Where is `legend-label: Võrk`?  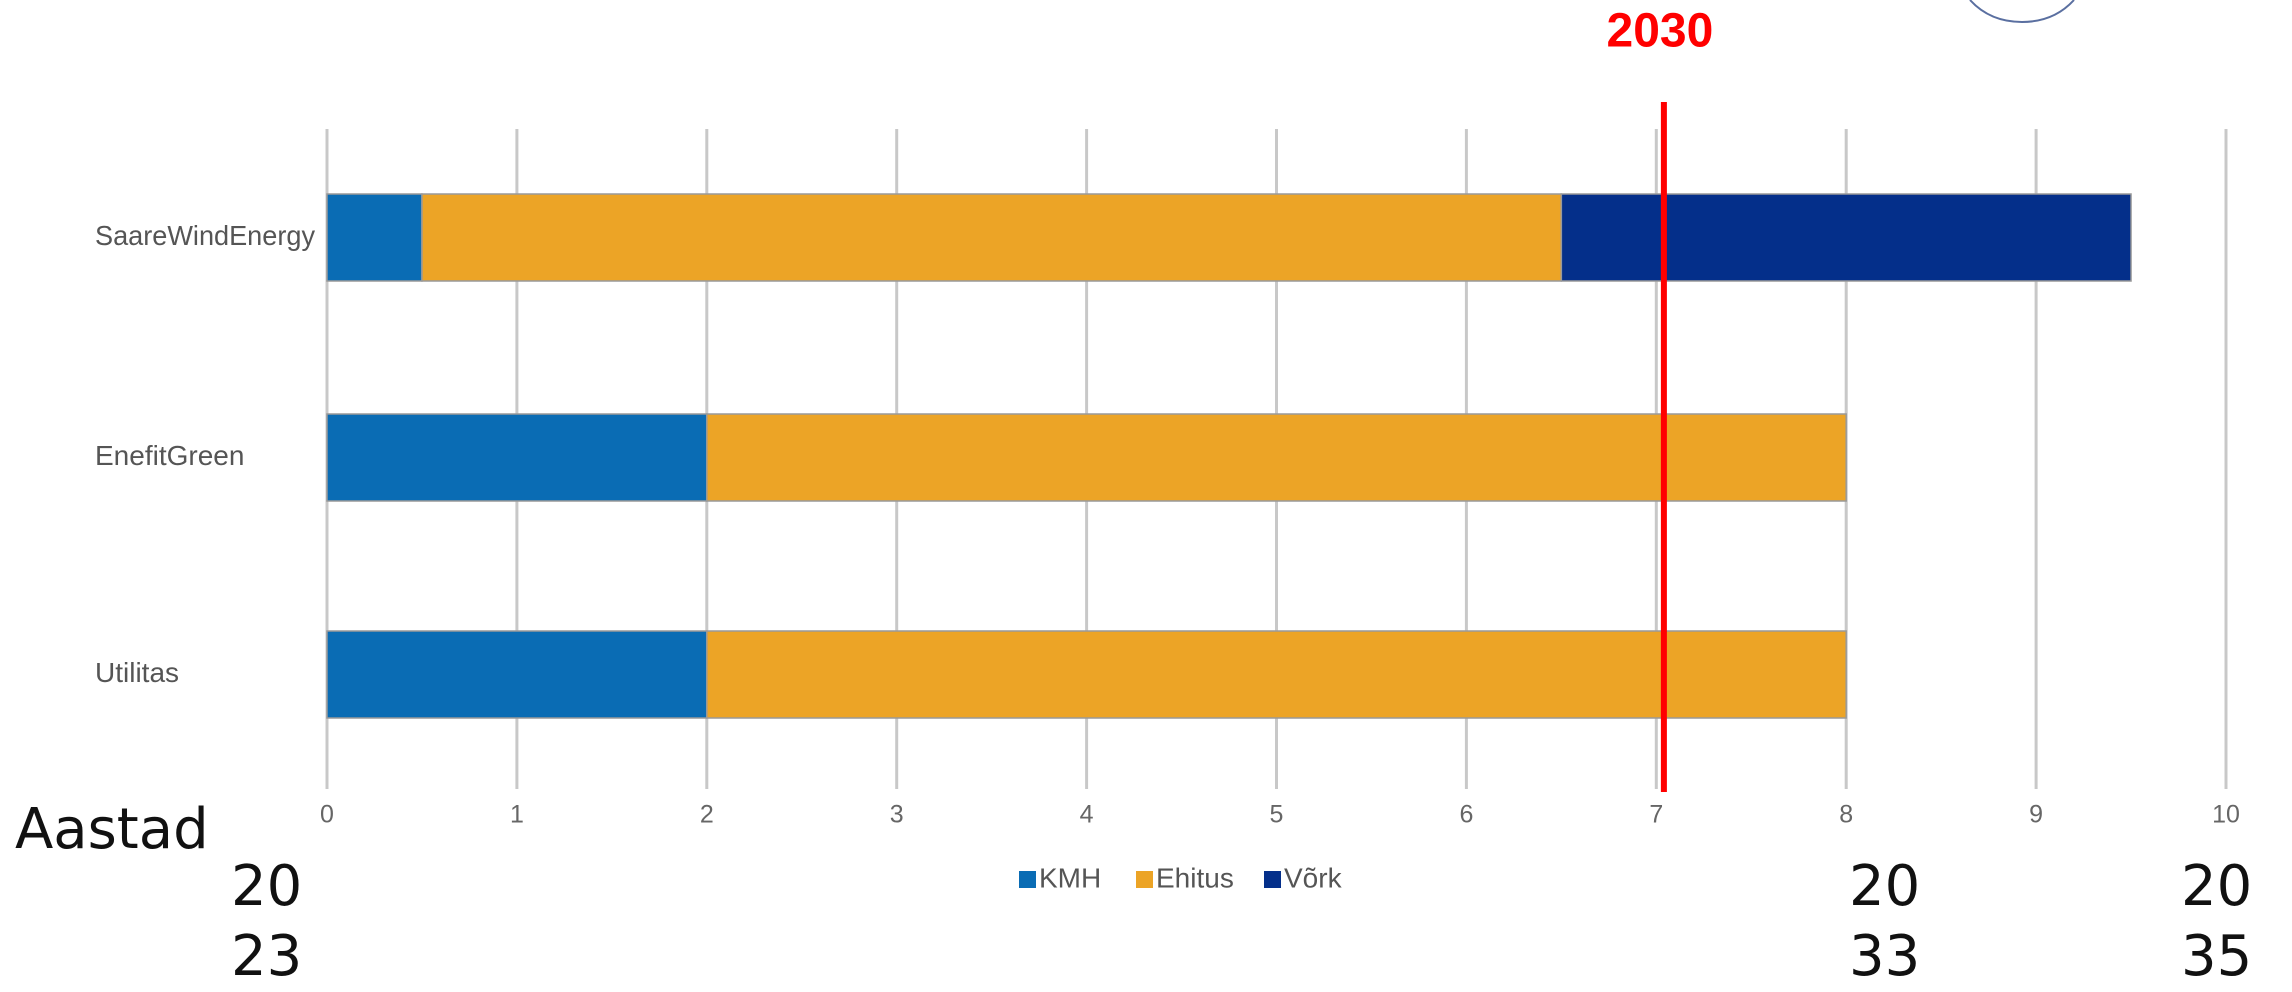 legend-label: Võrk is located at coordinates (1313, 877).